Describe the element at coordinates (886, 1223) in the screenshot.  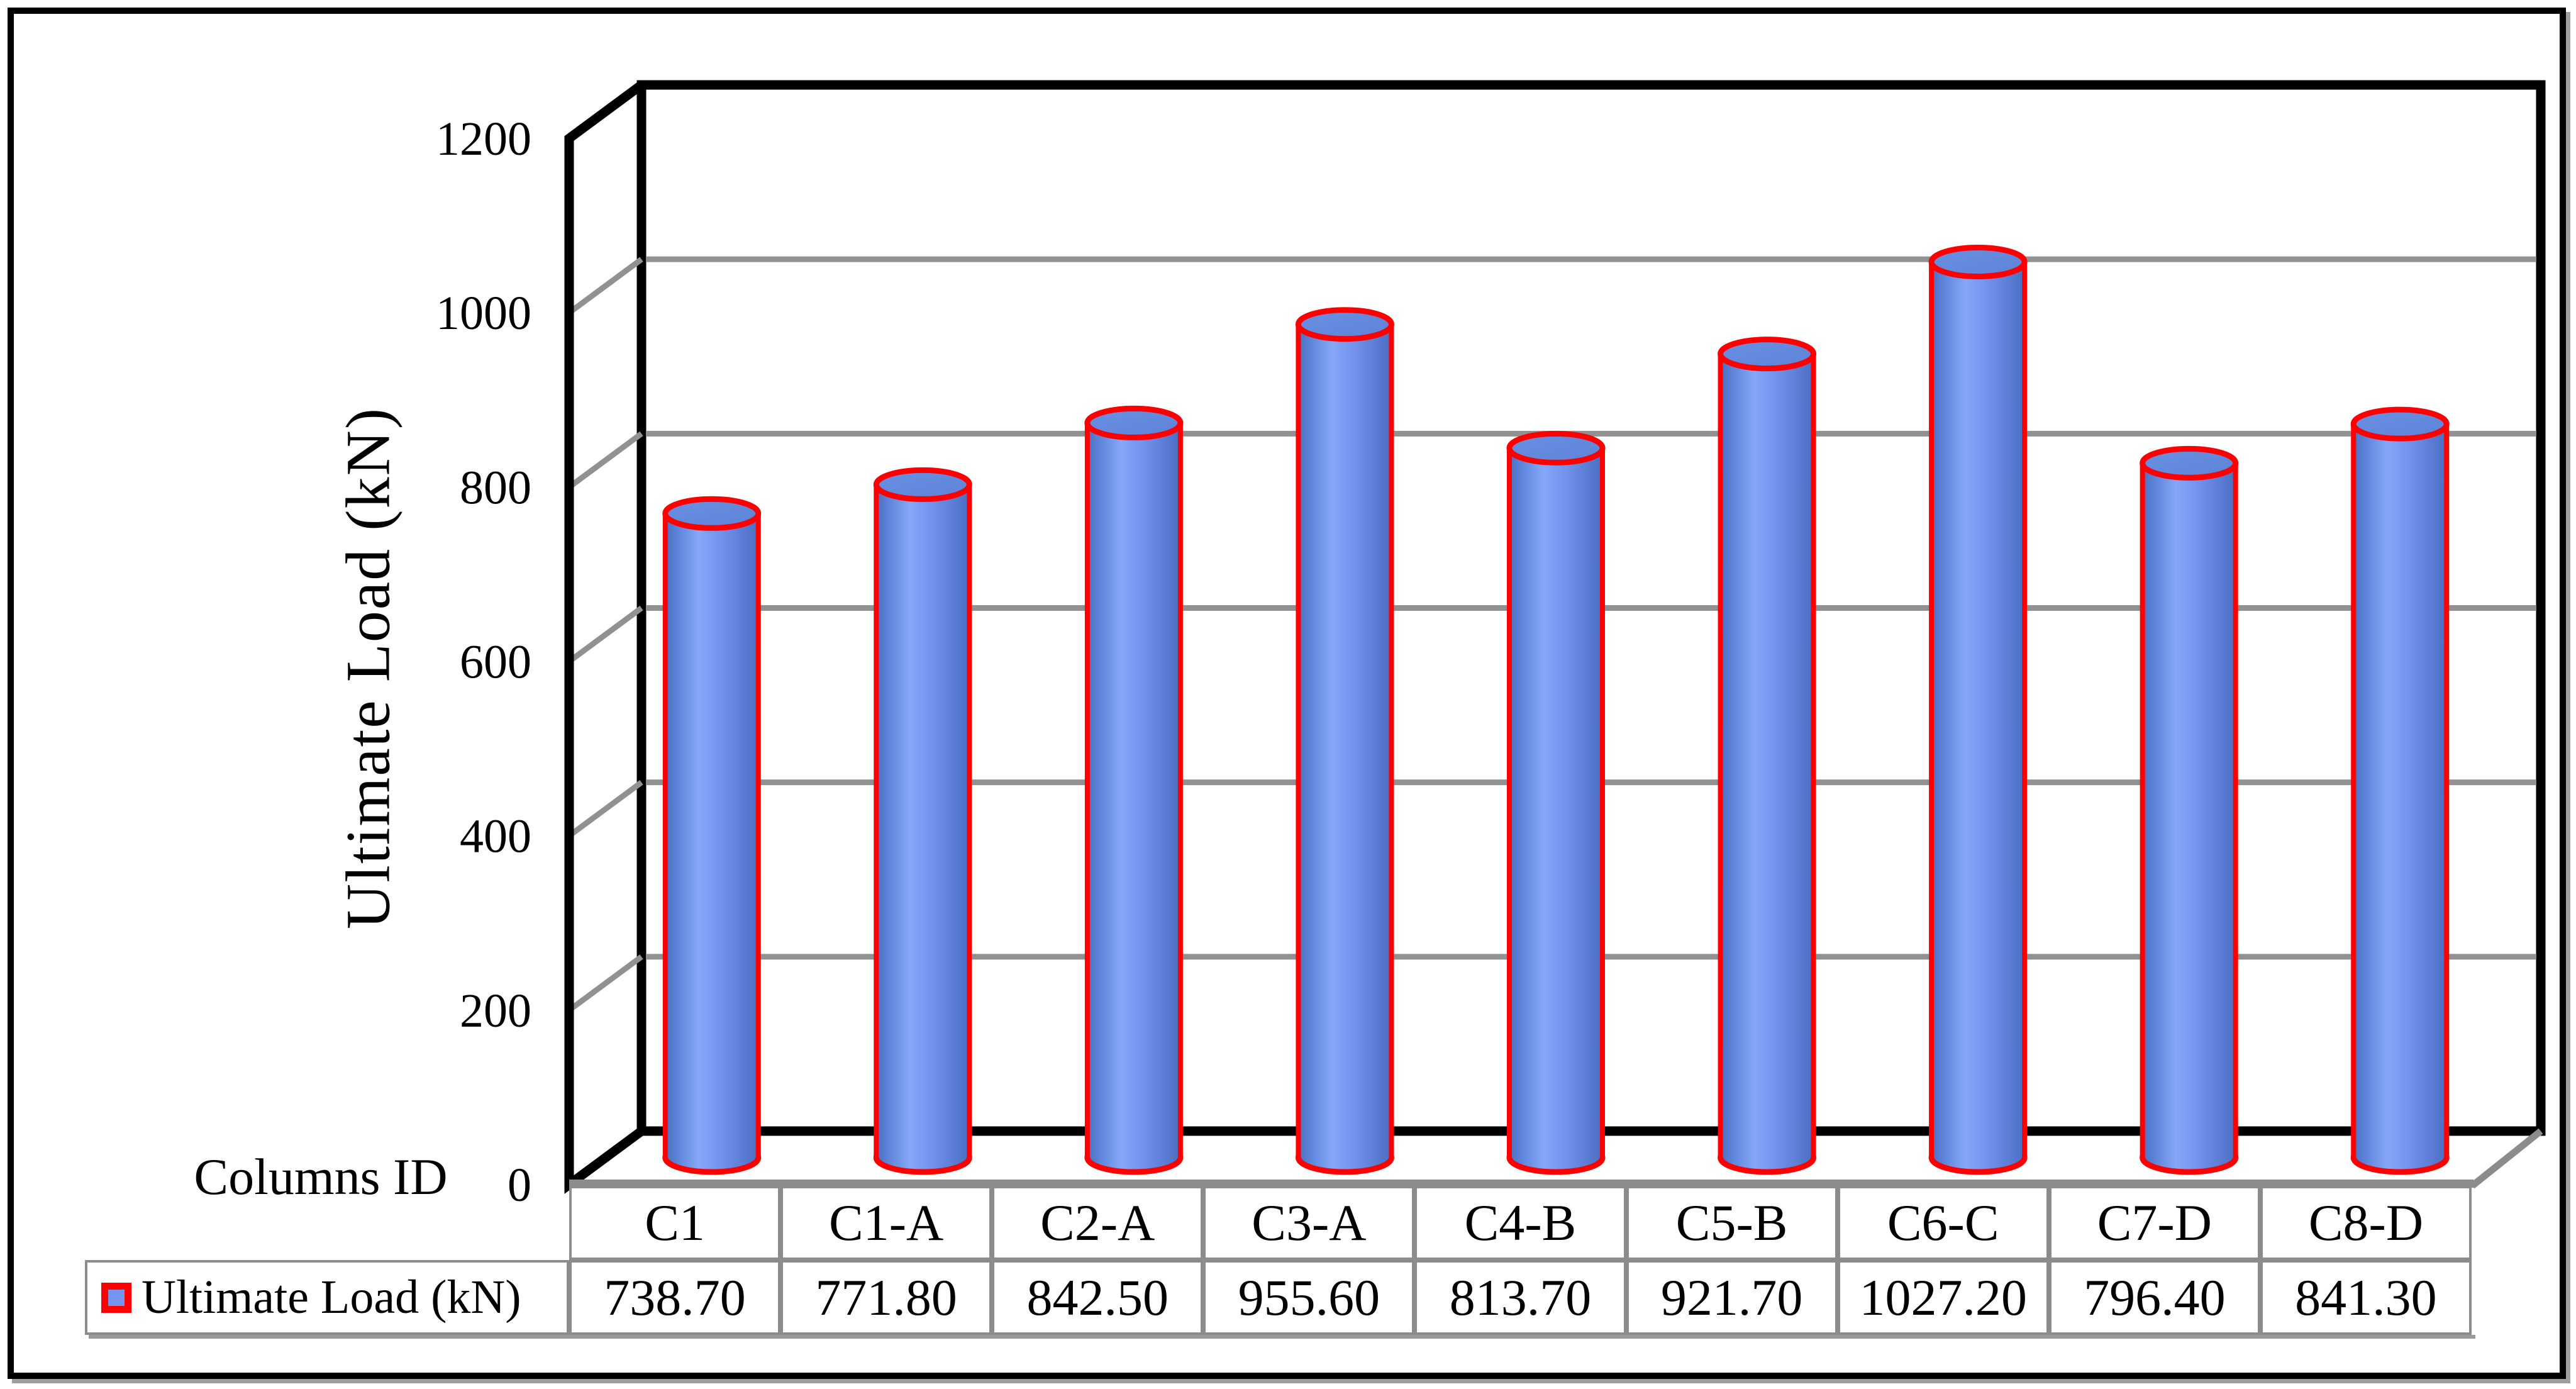
I see `table-category-cell: C1-A` at that location.